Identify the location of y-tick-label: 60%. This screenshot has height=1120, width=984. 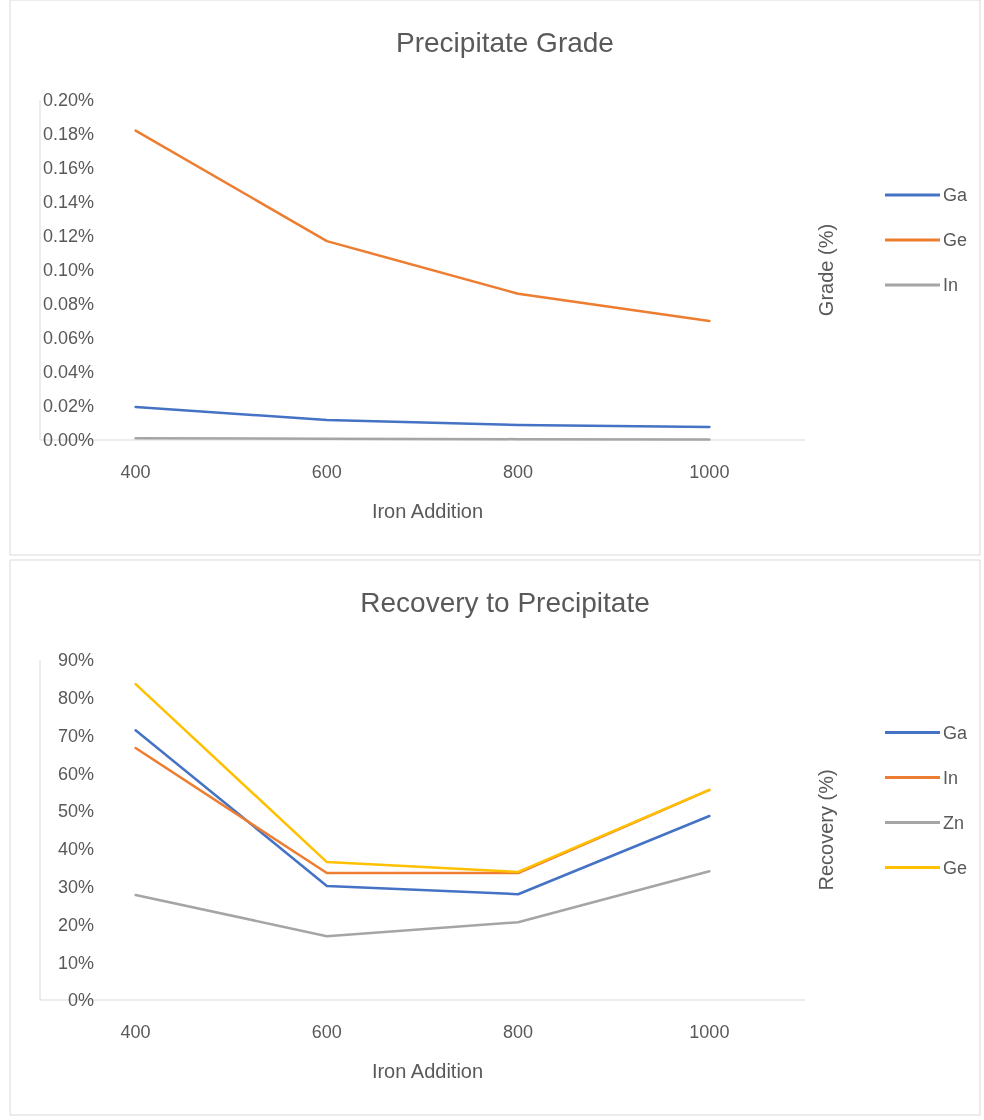
(75, 773).